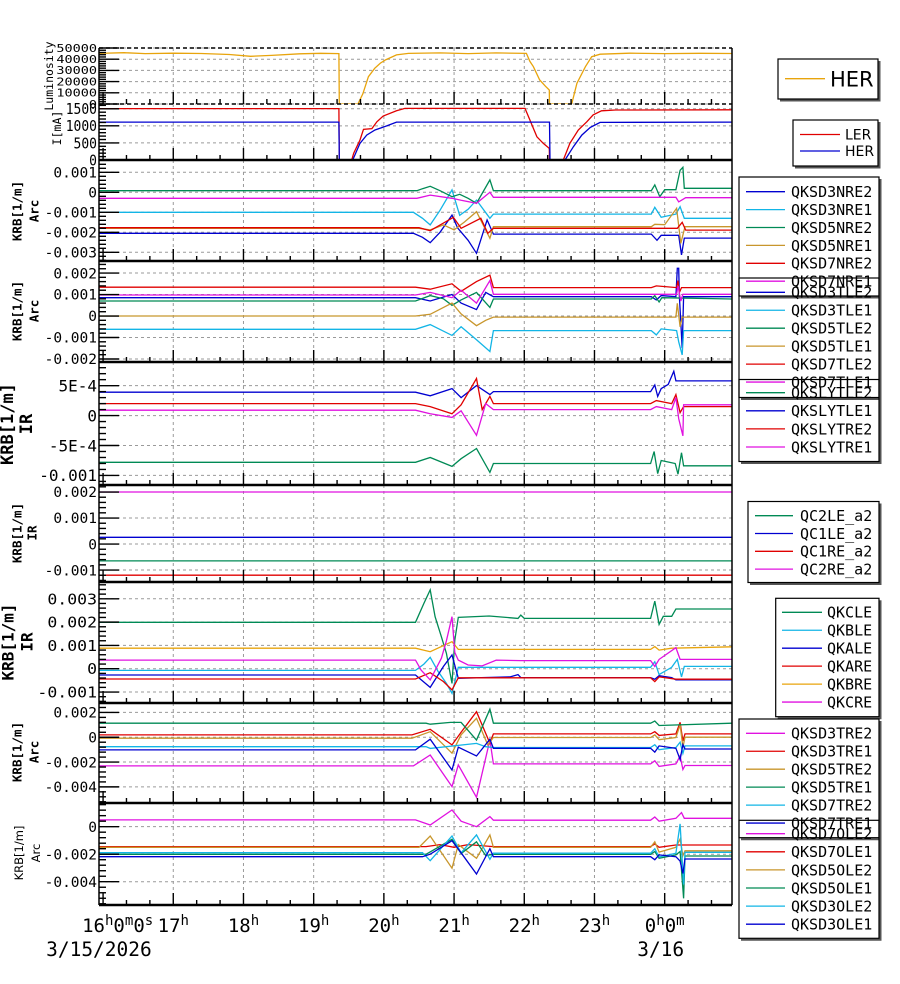 This screenshot has width=900, height=984. I want to click on y-tick-label: -0.003, so click(71, 254).